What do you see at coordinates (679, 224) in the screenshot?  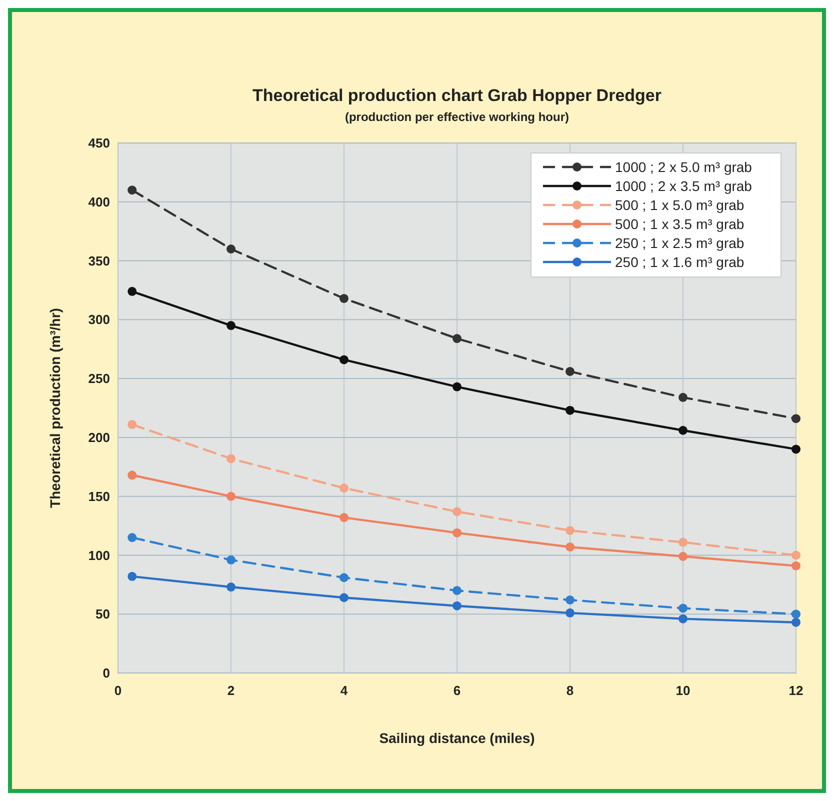 I see `legend-label: 500 ; 1 x 3.5 m³ grab` at bounding box center [679, 224].